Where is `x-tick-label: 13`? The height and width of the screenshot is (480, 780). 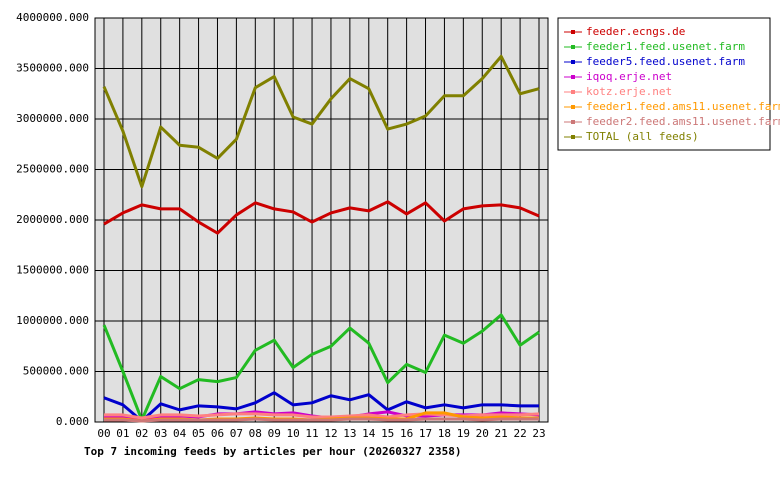 x-tick-label: 13 is located at coordinates (349, 433).